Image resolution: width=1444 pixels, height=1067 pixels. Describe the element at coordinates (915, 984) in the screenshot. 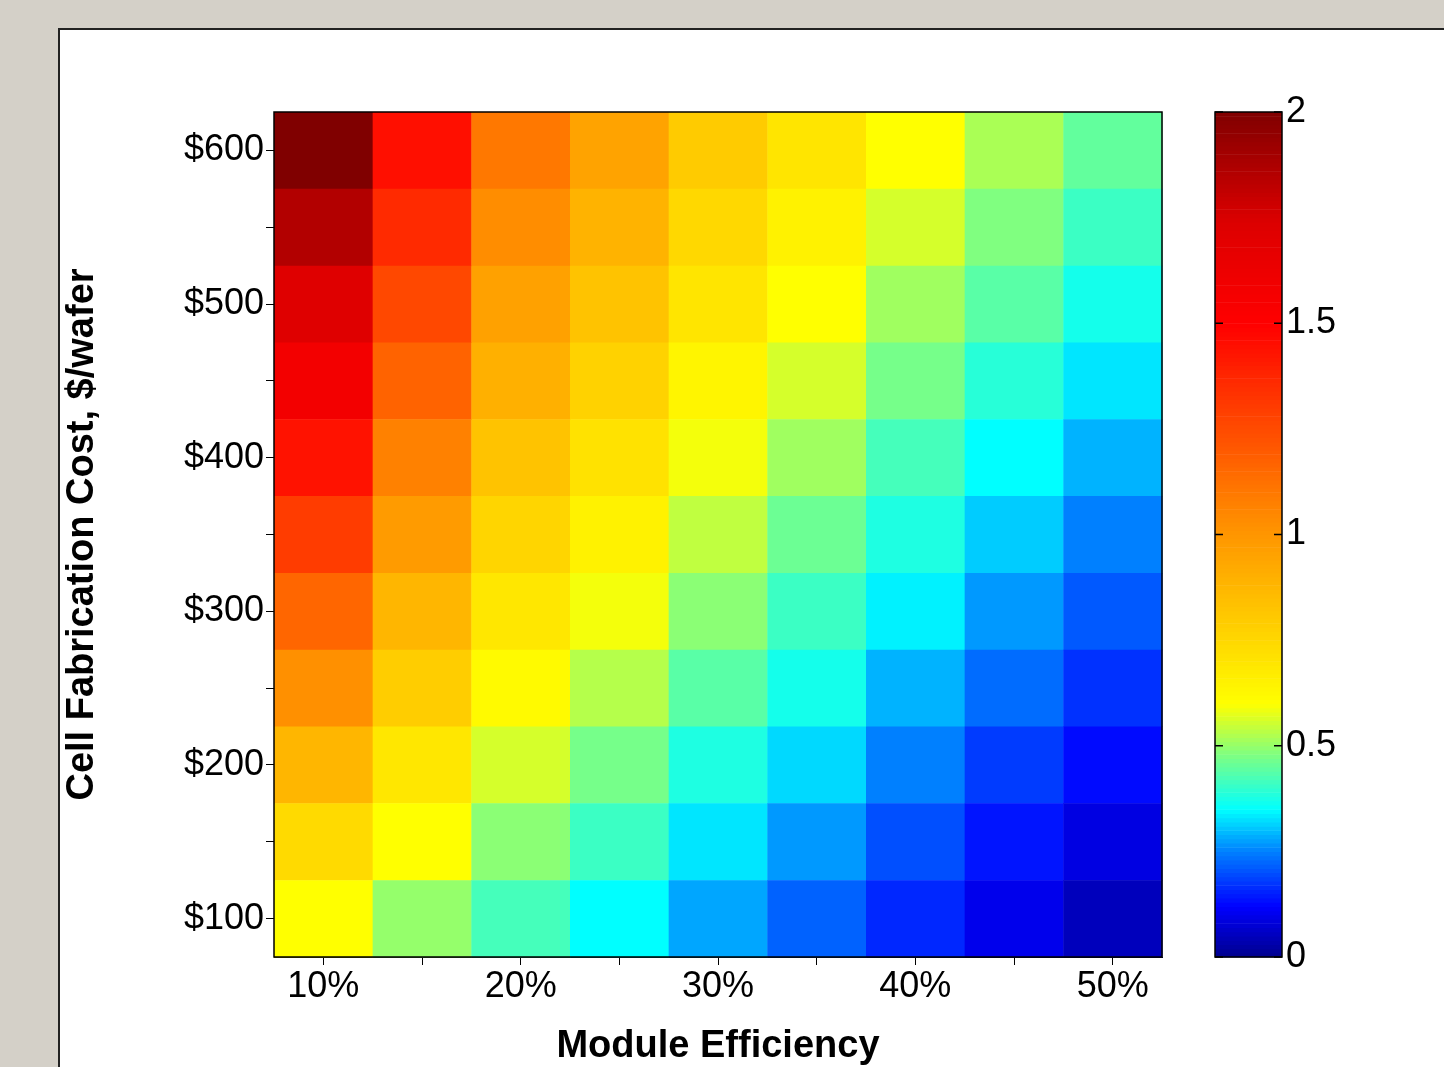

I see `x-tick-label: 40%` at that location.